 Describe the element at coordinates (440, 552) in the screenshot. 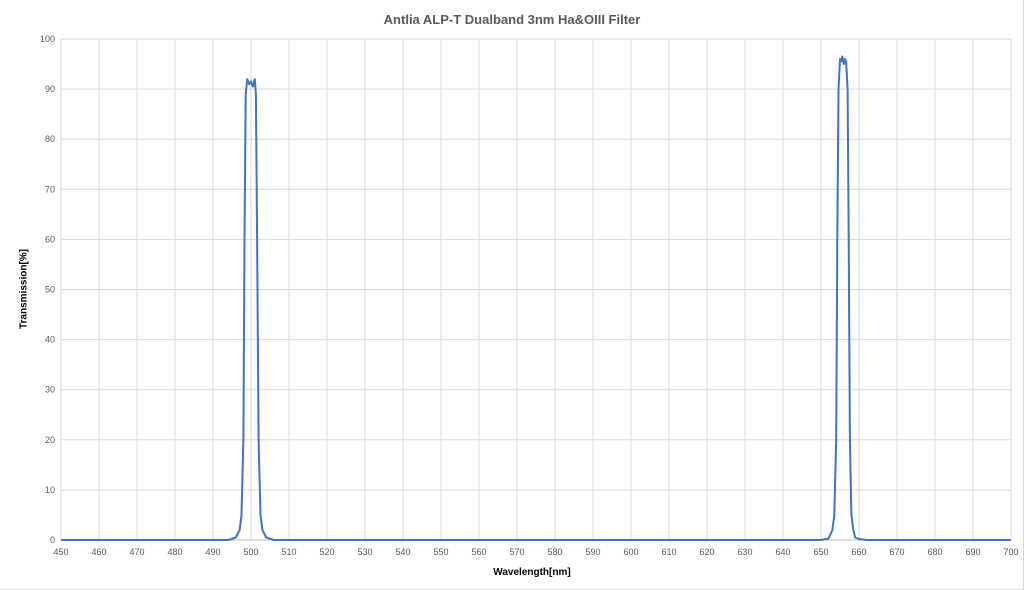

I see `x-tick-label: 550` at that location.